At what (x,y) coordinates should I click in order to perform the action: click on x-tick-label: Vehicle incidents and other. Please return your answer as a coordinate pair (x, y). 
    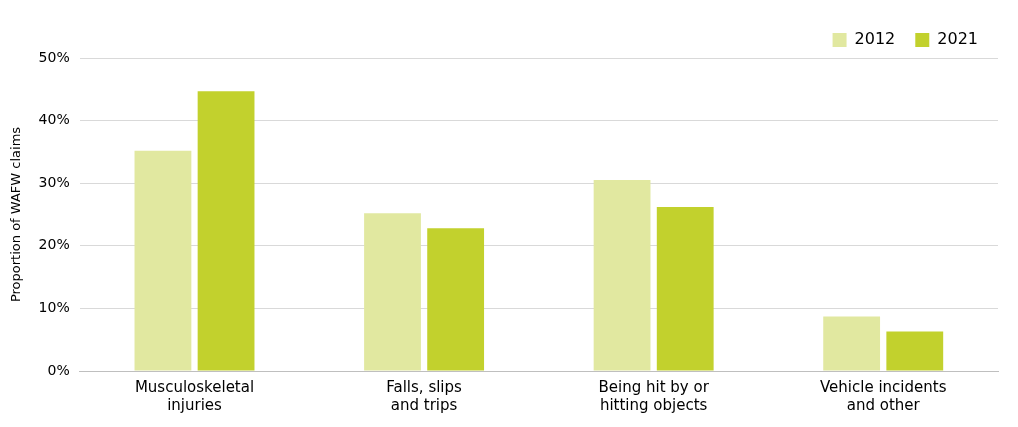
    Looking at the image, I should click on (883, 395).